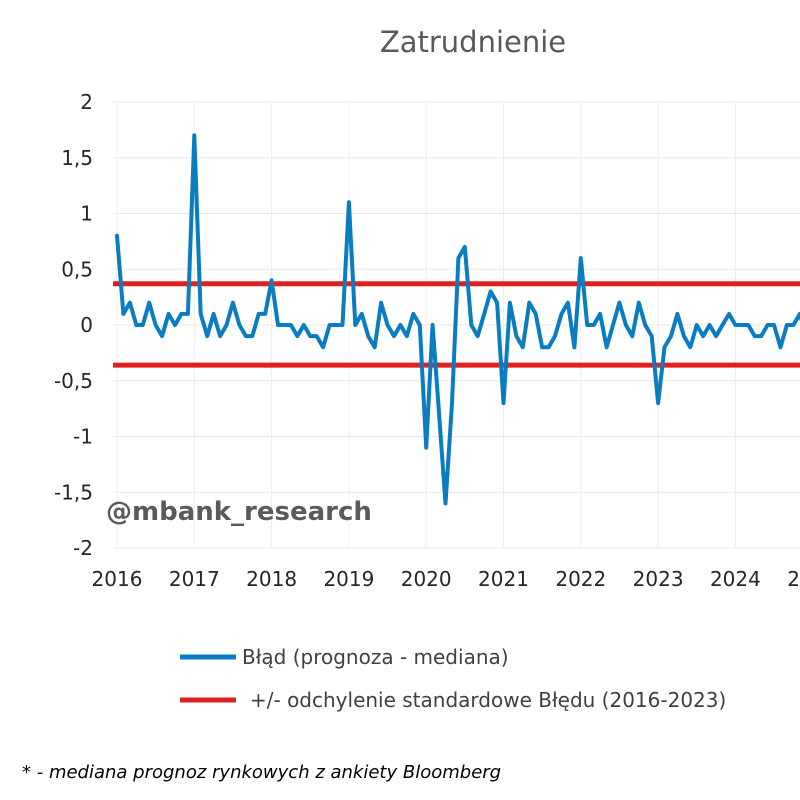 The image size is (800, 800). What do you see at coordinates (348, 579) in the screenshot?
I see `x-tick-label: 2019` at bounding box center [348, 579].